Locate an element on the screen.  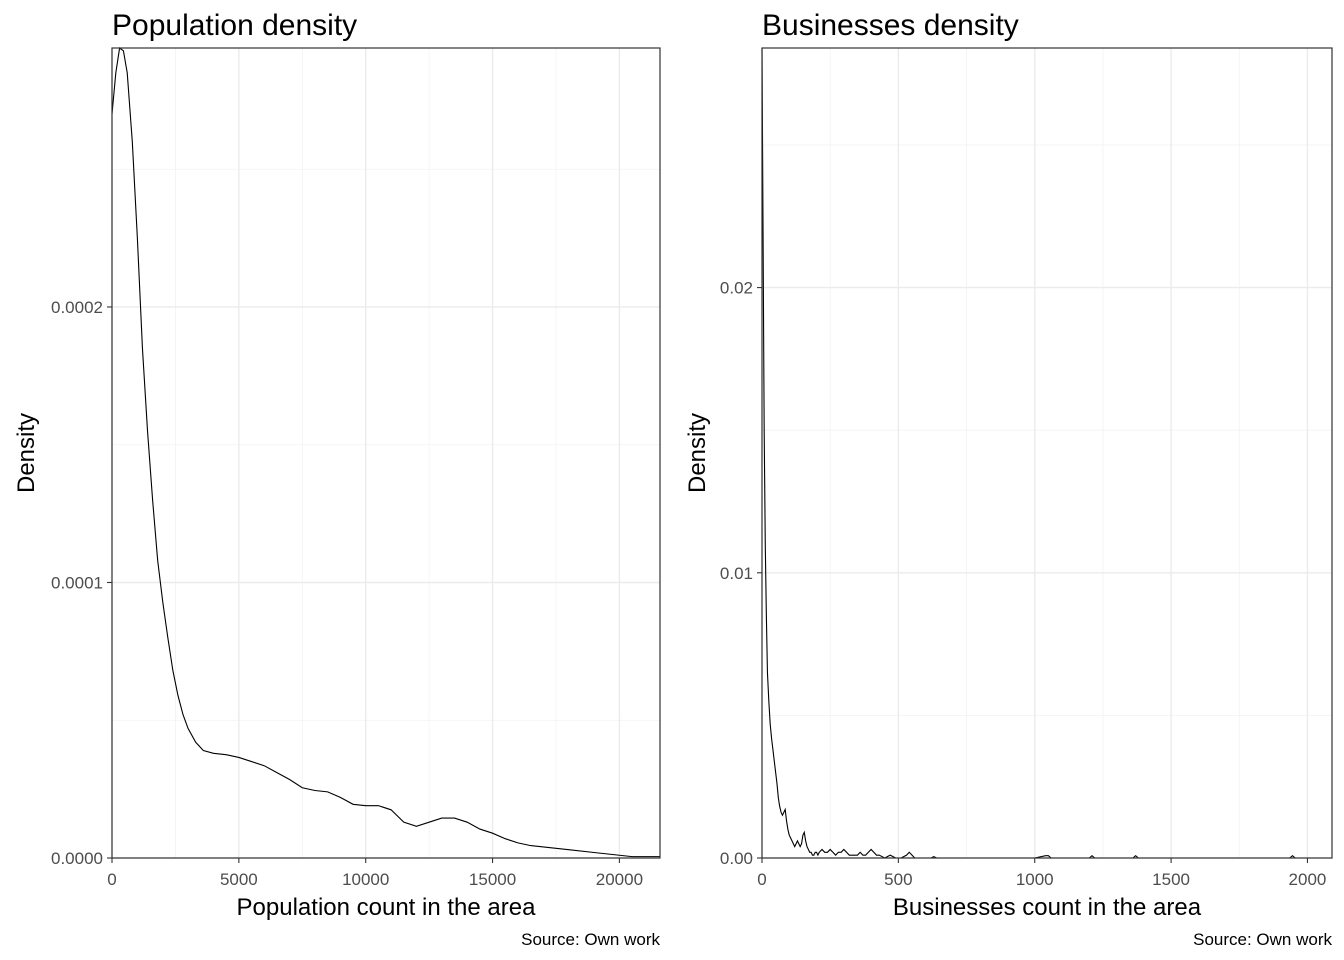
population-y-tick-label: 0.0000 is located at coordinates (77, 858).